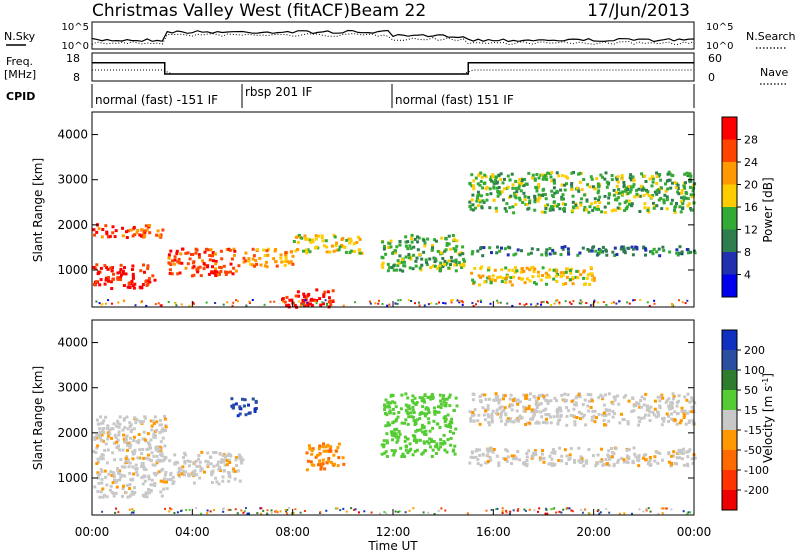 The image size is (800, 554). I want to click on freq-label: Freq., so click(19, 61).